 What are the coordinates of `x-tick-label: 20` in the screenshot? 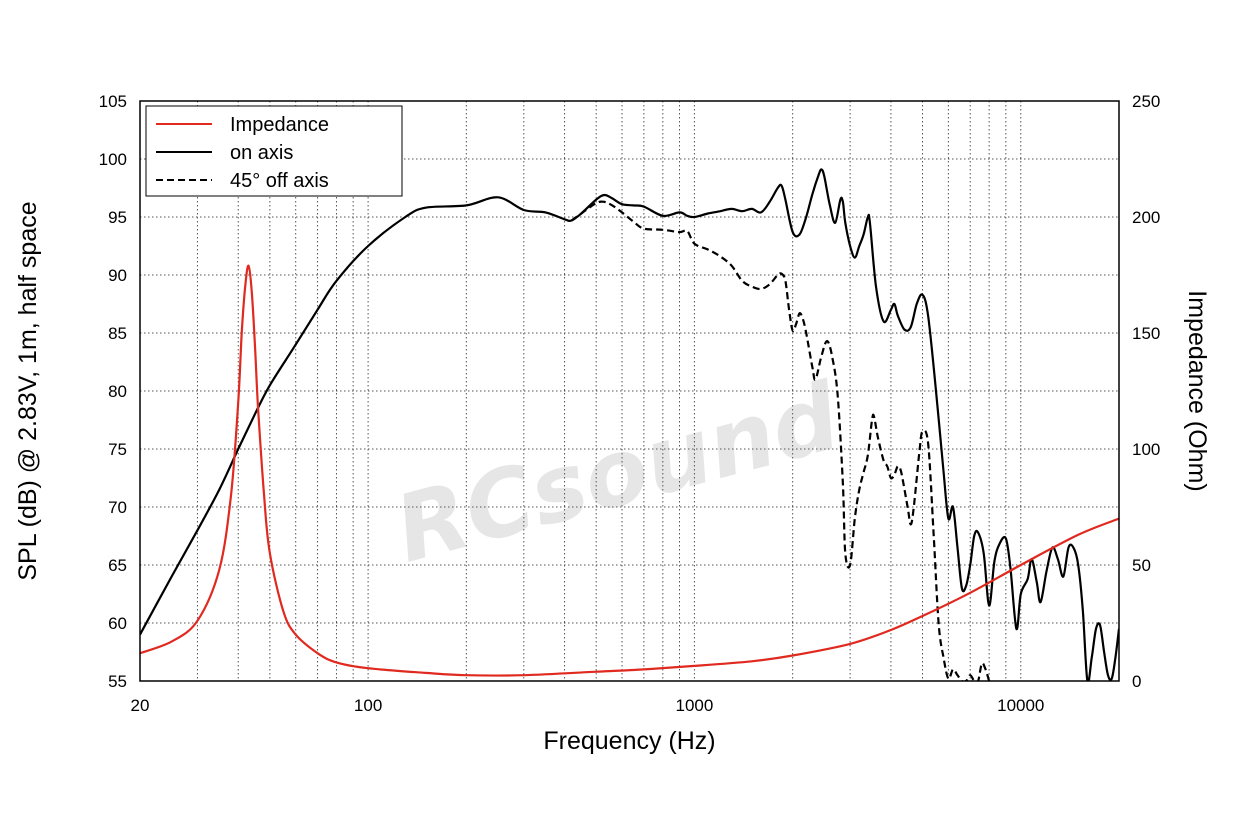 It's located at (140, 705).